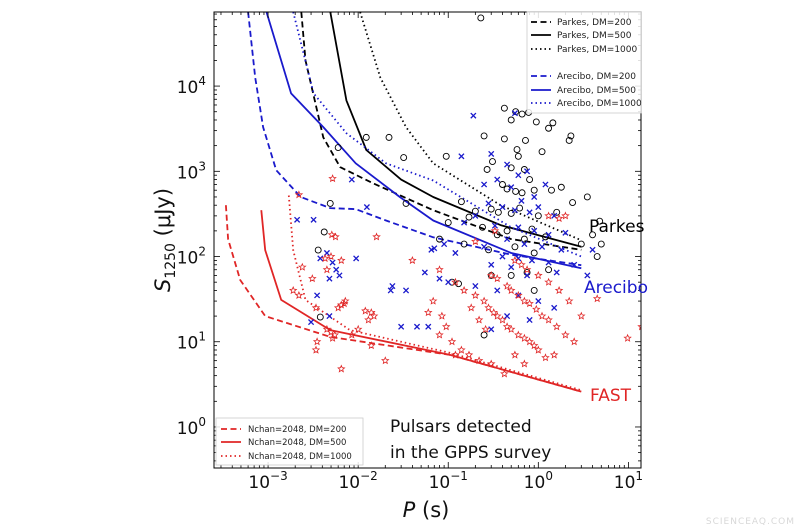  I want to click on legend-entry: Nchan=2048, DM=200, so click(297, 430).